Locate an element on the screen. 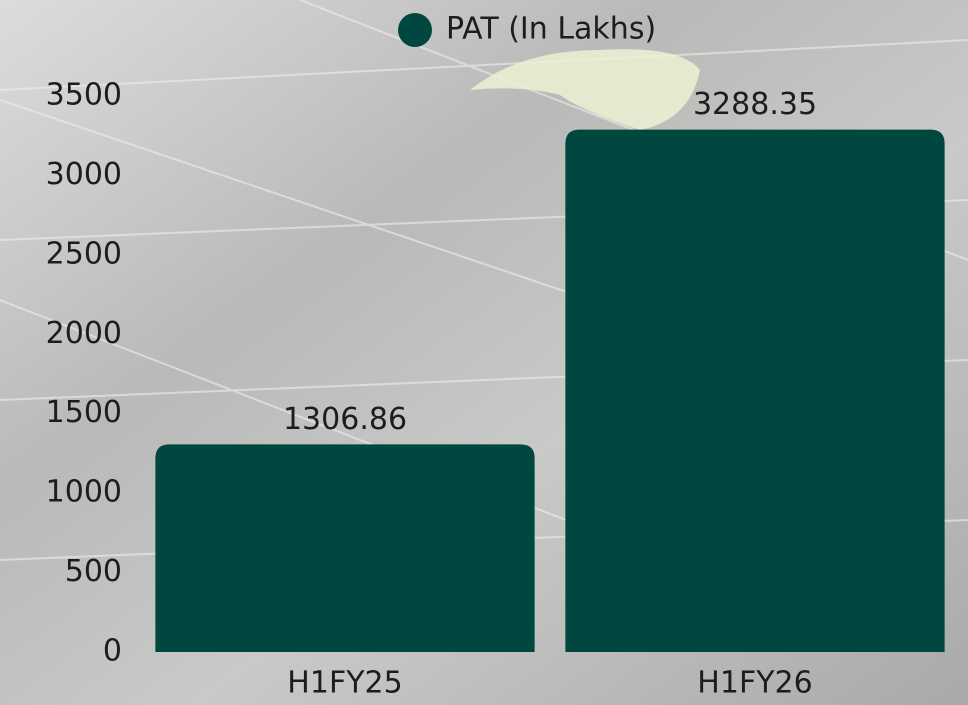  y-tick-label: 1500 is located at coordinates (84, 412).